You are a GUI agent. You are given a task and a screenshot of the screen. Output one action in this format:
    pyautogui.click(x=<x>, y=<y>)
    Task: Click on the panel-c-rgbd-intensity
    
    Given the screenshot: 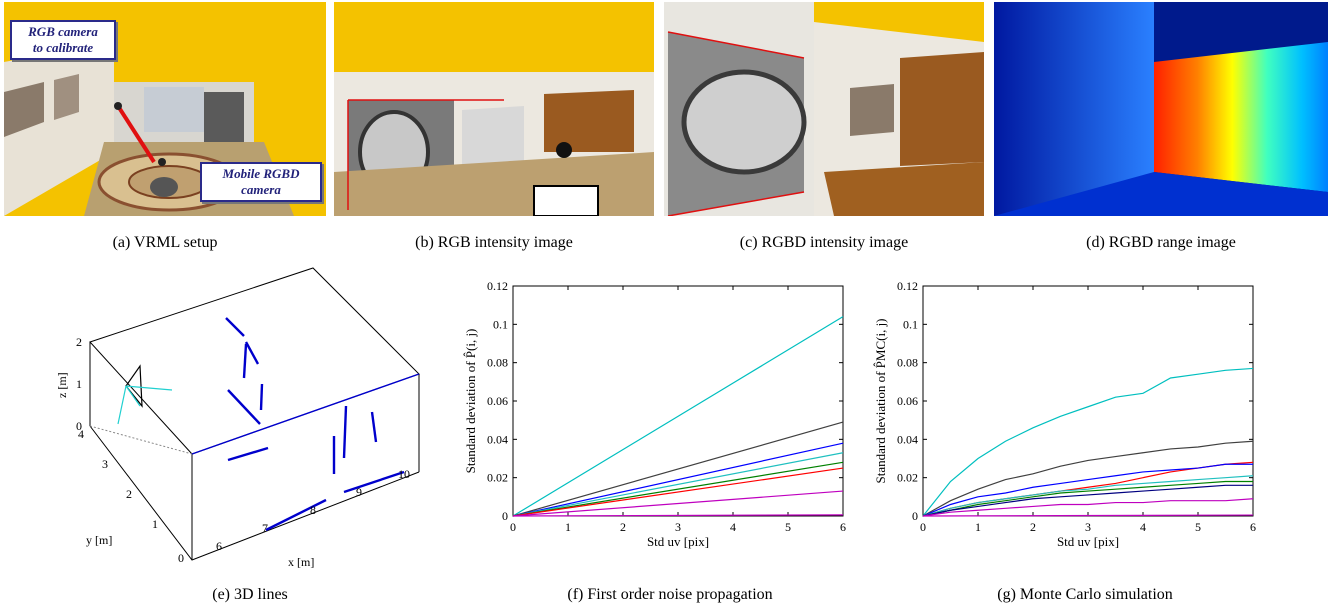 What is the action you would take?
    pyautogui.click(x=824, y=109)
    